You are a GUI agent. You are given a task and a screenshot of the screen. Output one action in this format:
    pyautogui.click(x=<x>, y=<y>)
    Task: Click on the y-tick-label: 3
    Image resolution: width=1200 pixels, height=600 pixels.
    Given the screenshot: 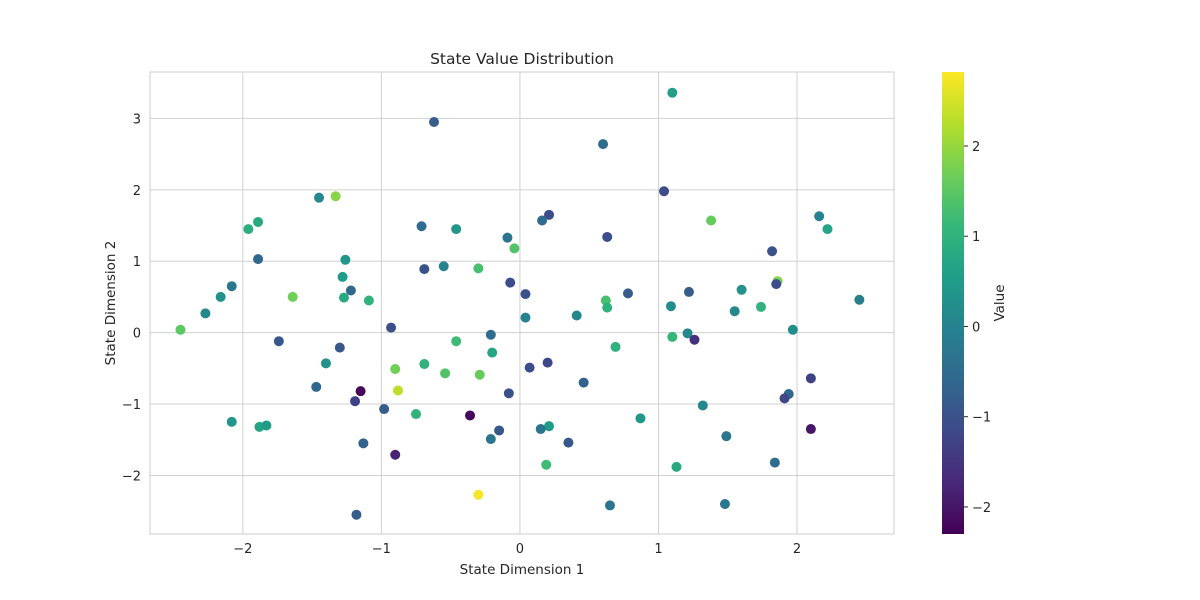 What is the action you would take?
    pyautogui.click(x=137, y=119)
    